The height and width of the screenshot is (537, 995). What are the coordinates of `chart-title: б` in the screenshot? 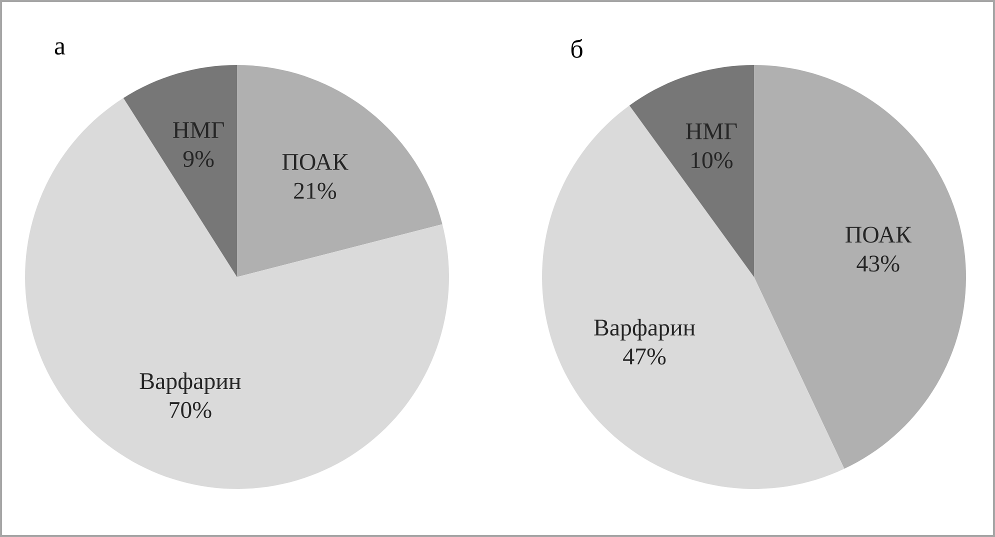 It's located at (576, 48).